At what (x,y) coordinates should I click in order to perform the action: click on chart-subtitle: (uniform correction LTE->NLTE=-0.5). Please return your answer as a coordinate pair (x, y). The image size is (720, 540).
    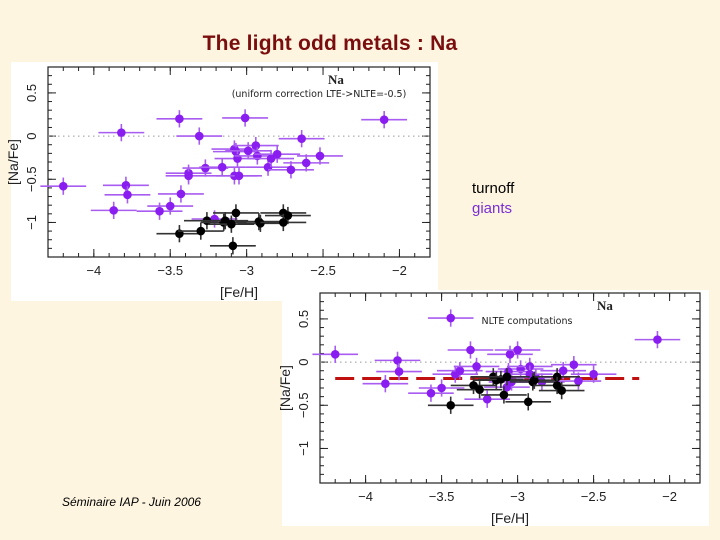
    Looking at the image, I should click on (319, 94).